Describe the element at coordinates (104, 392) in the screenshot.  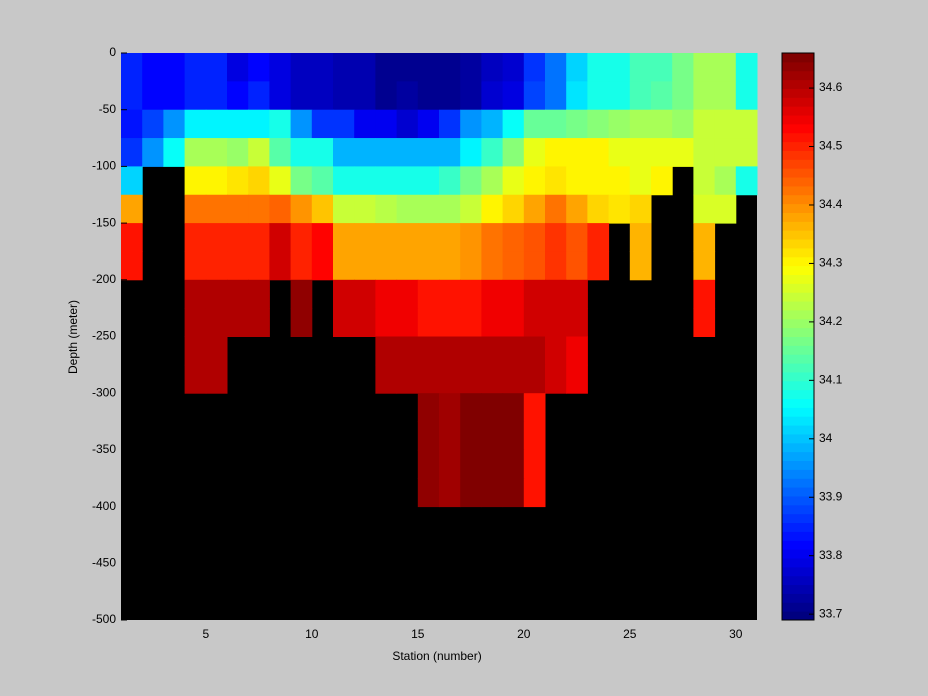
I see `y-tick-label: -300` at that location.